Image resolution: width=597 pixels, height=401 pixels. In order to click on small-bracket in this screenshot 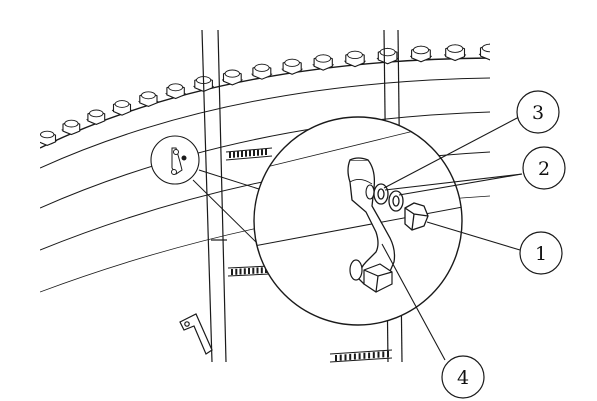, I will do `click(196, 334)`.